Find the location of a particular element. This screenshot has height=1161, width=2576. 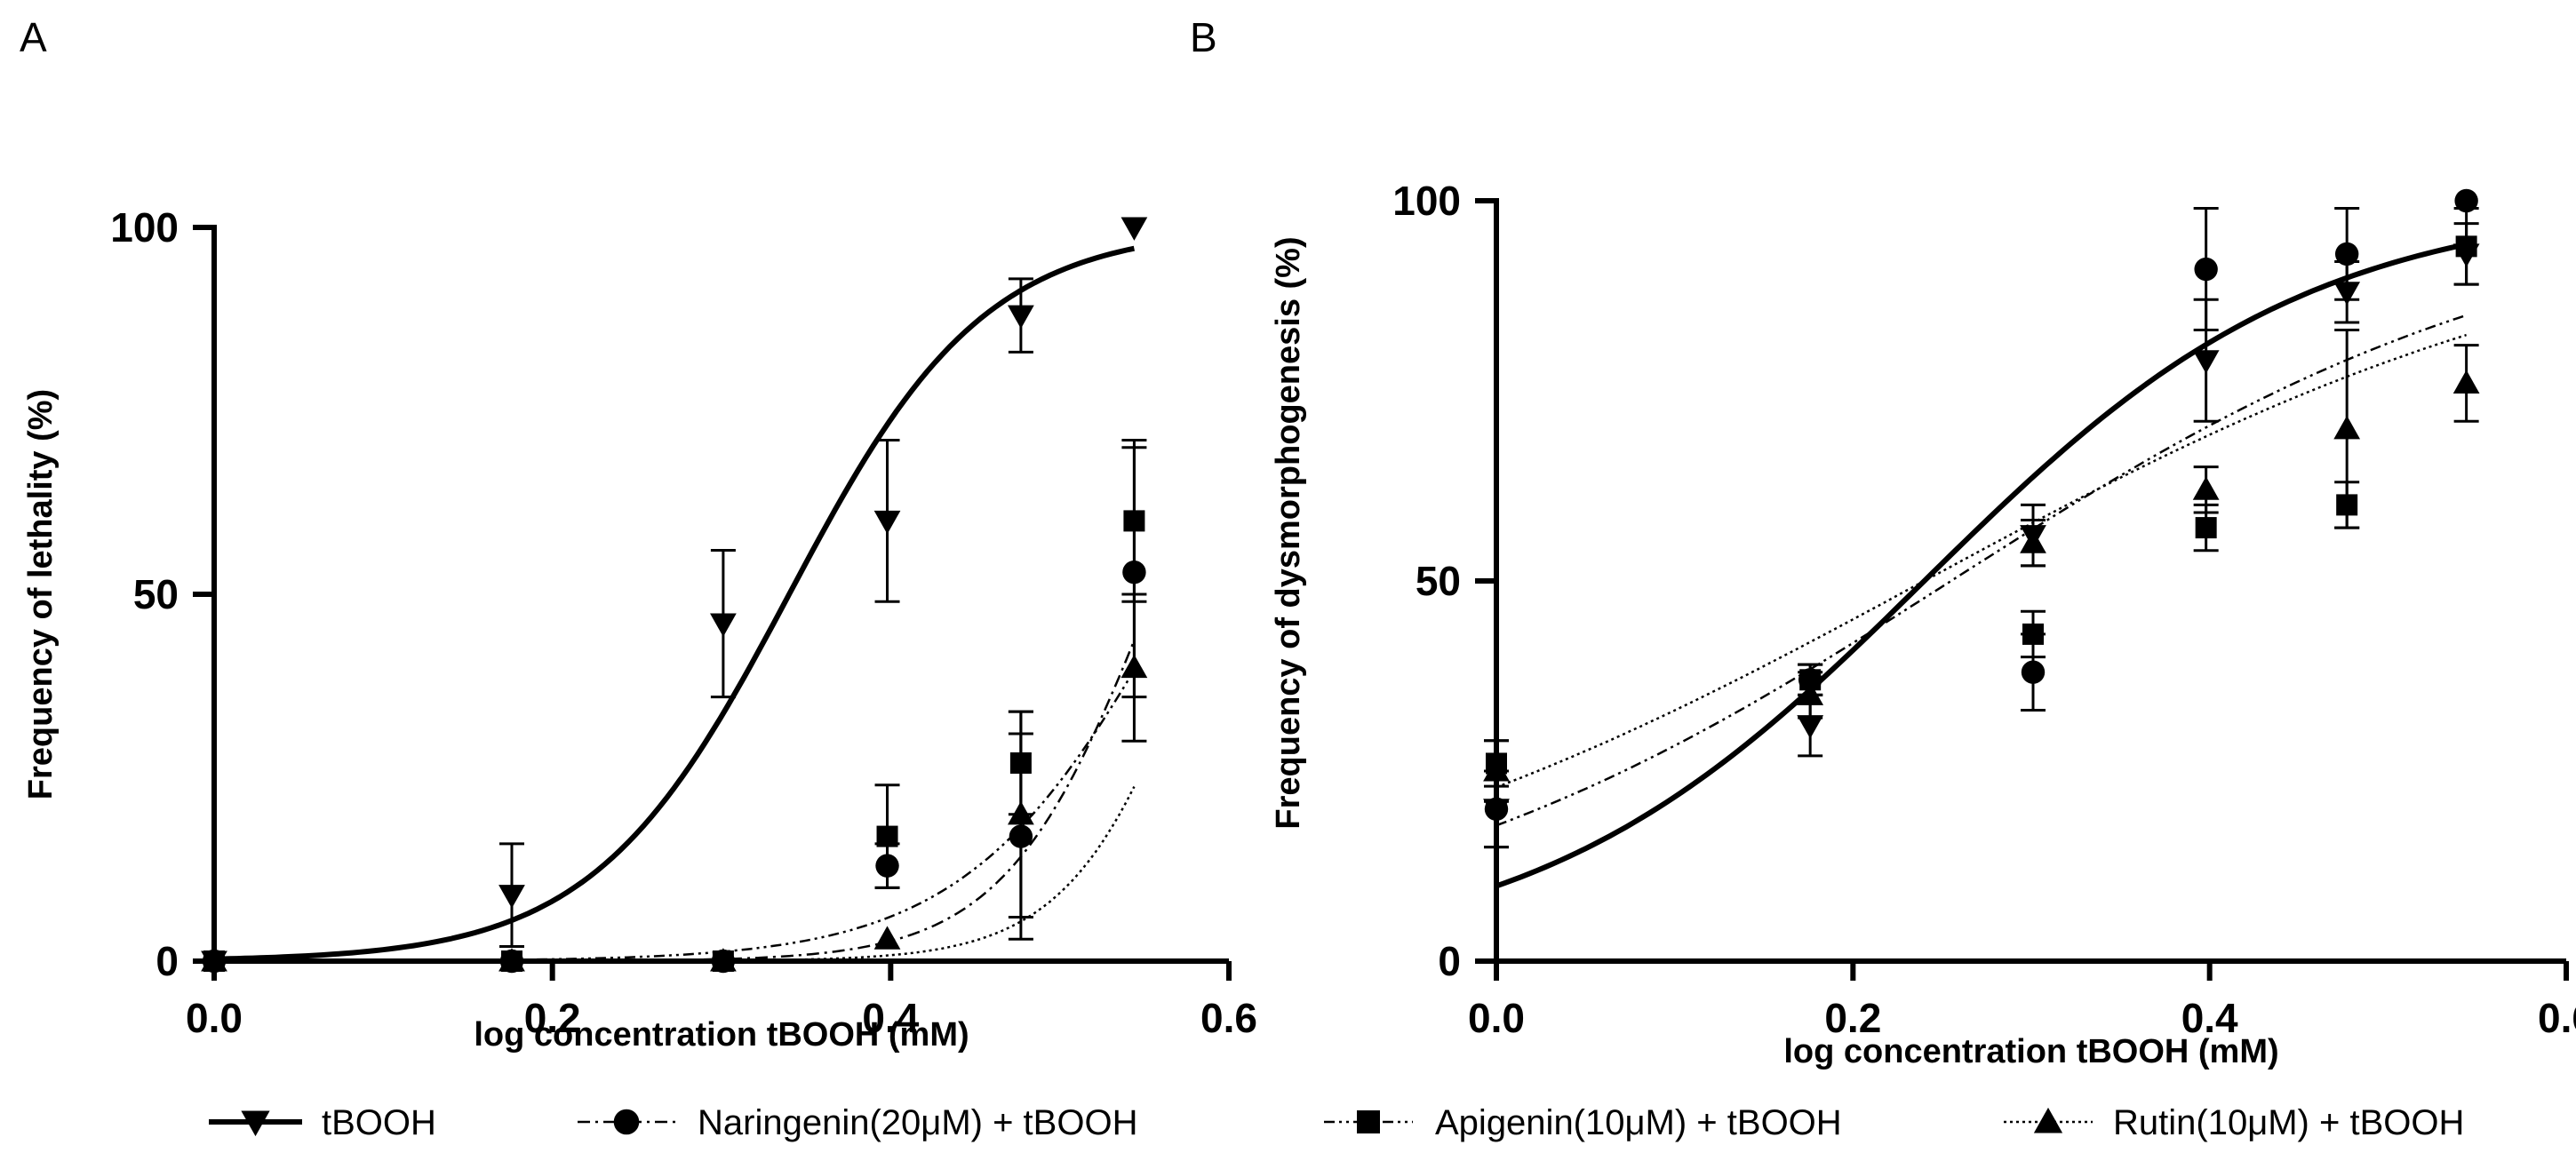

panel-b-x-tick-label: 0.0 is located at coordinates (1496, 1018).